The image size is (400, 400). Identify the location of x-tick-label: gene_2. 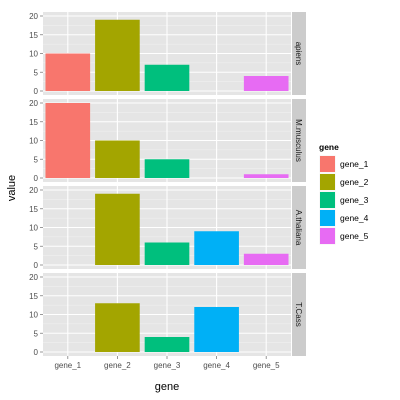
(117, 365).